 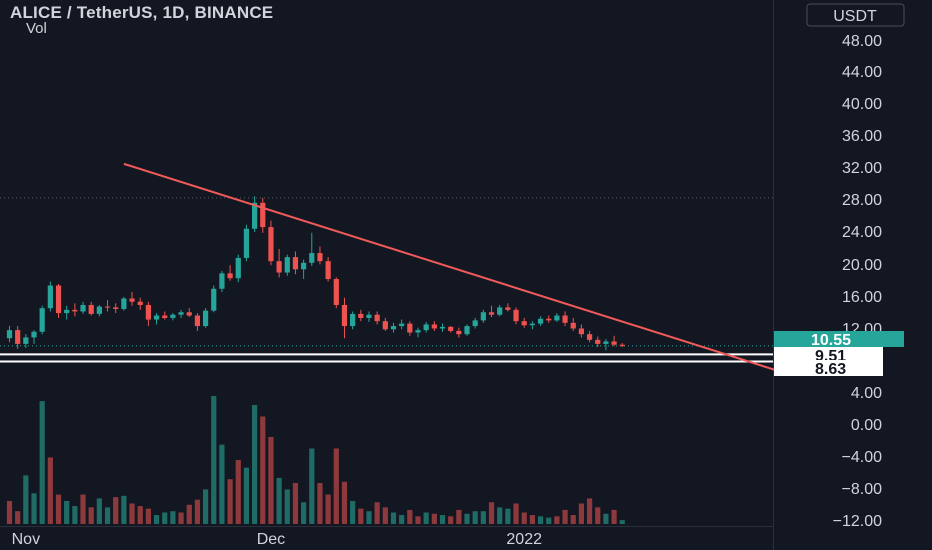 I want to click on currency-label: USDT, so click(x=855, y=16).